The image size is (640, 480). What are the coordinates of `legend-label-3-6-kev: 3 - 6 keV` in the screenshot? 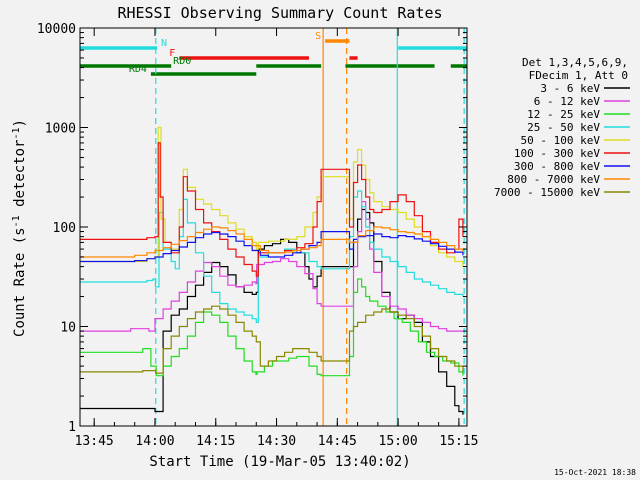 It's located at (570, 88).